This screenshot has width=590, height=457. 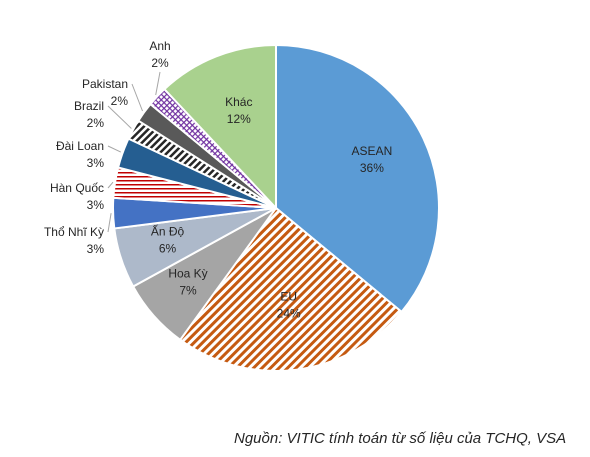 What do you see at coordinates (74, 232) in the screenshot?
I see `slice-label-5: Thổ Nhĩ Kỳ` at bounding box center [74, 232].